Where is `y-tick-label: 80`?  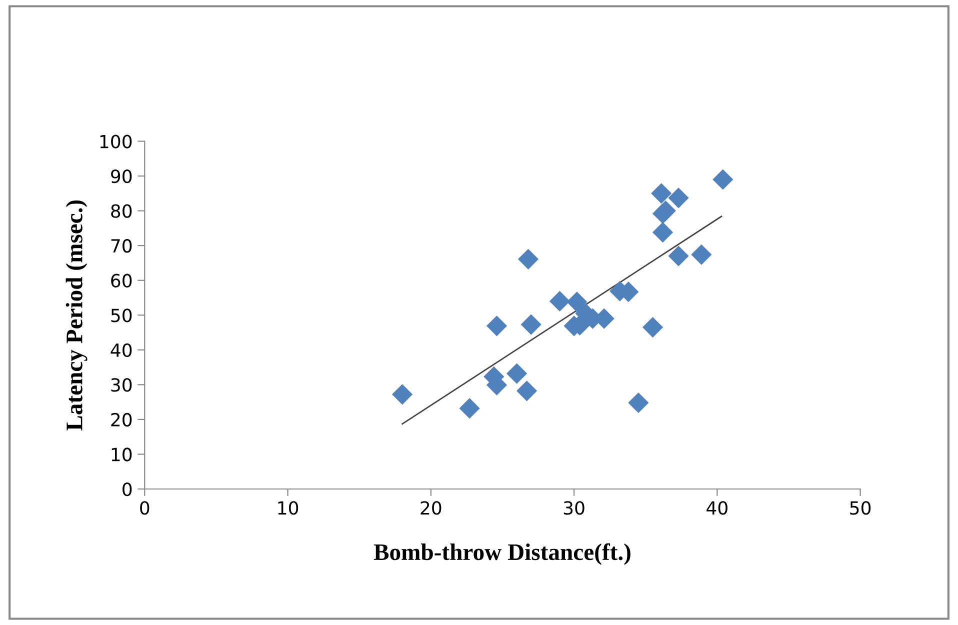 y-tick-label: 80 is located at coordinates (121, 211).